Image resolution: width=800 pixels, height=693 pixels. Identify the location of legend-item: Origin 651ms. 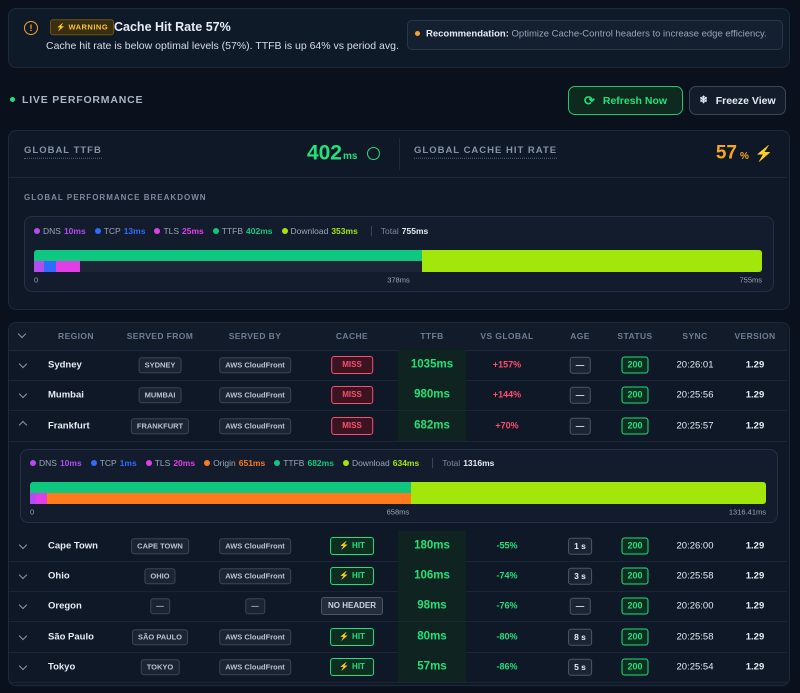
(234, 463).